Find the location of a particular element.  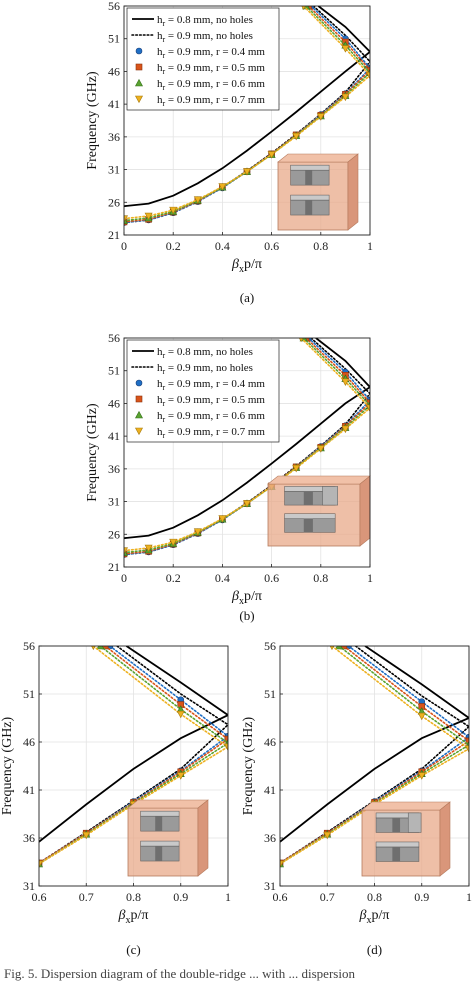

panel-caption: (b) is located at coordinates (246, 615).